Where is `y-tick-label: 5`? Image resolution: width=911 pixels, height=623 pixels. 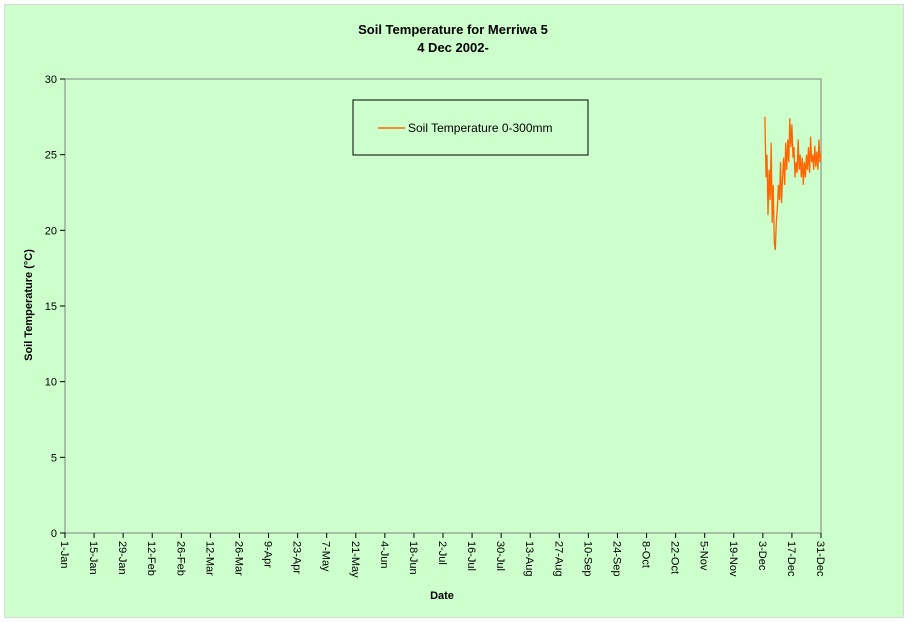
y-tick-label: 5 is located at coordinates (54, 458).